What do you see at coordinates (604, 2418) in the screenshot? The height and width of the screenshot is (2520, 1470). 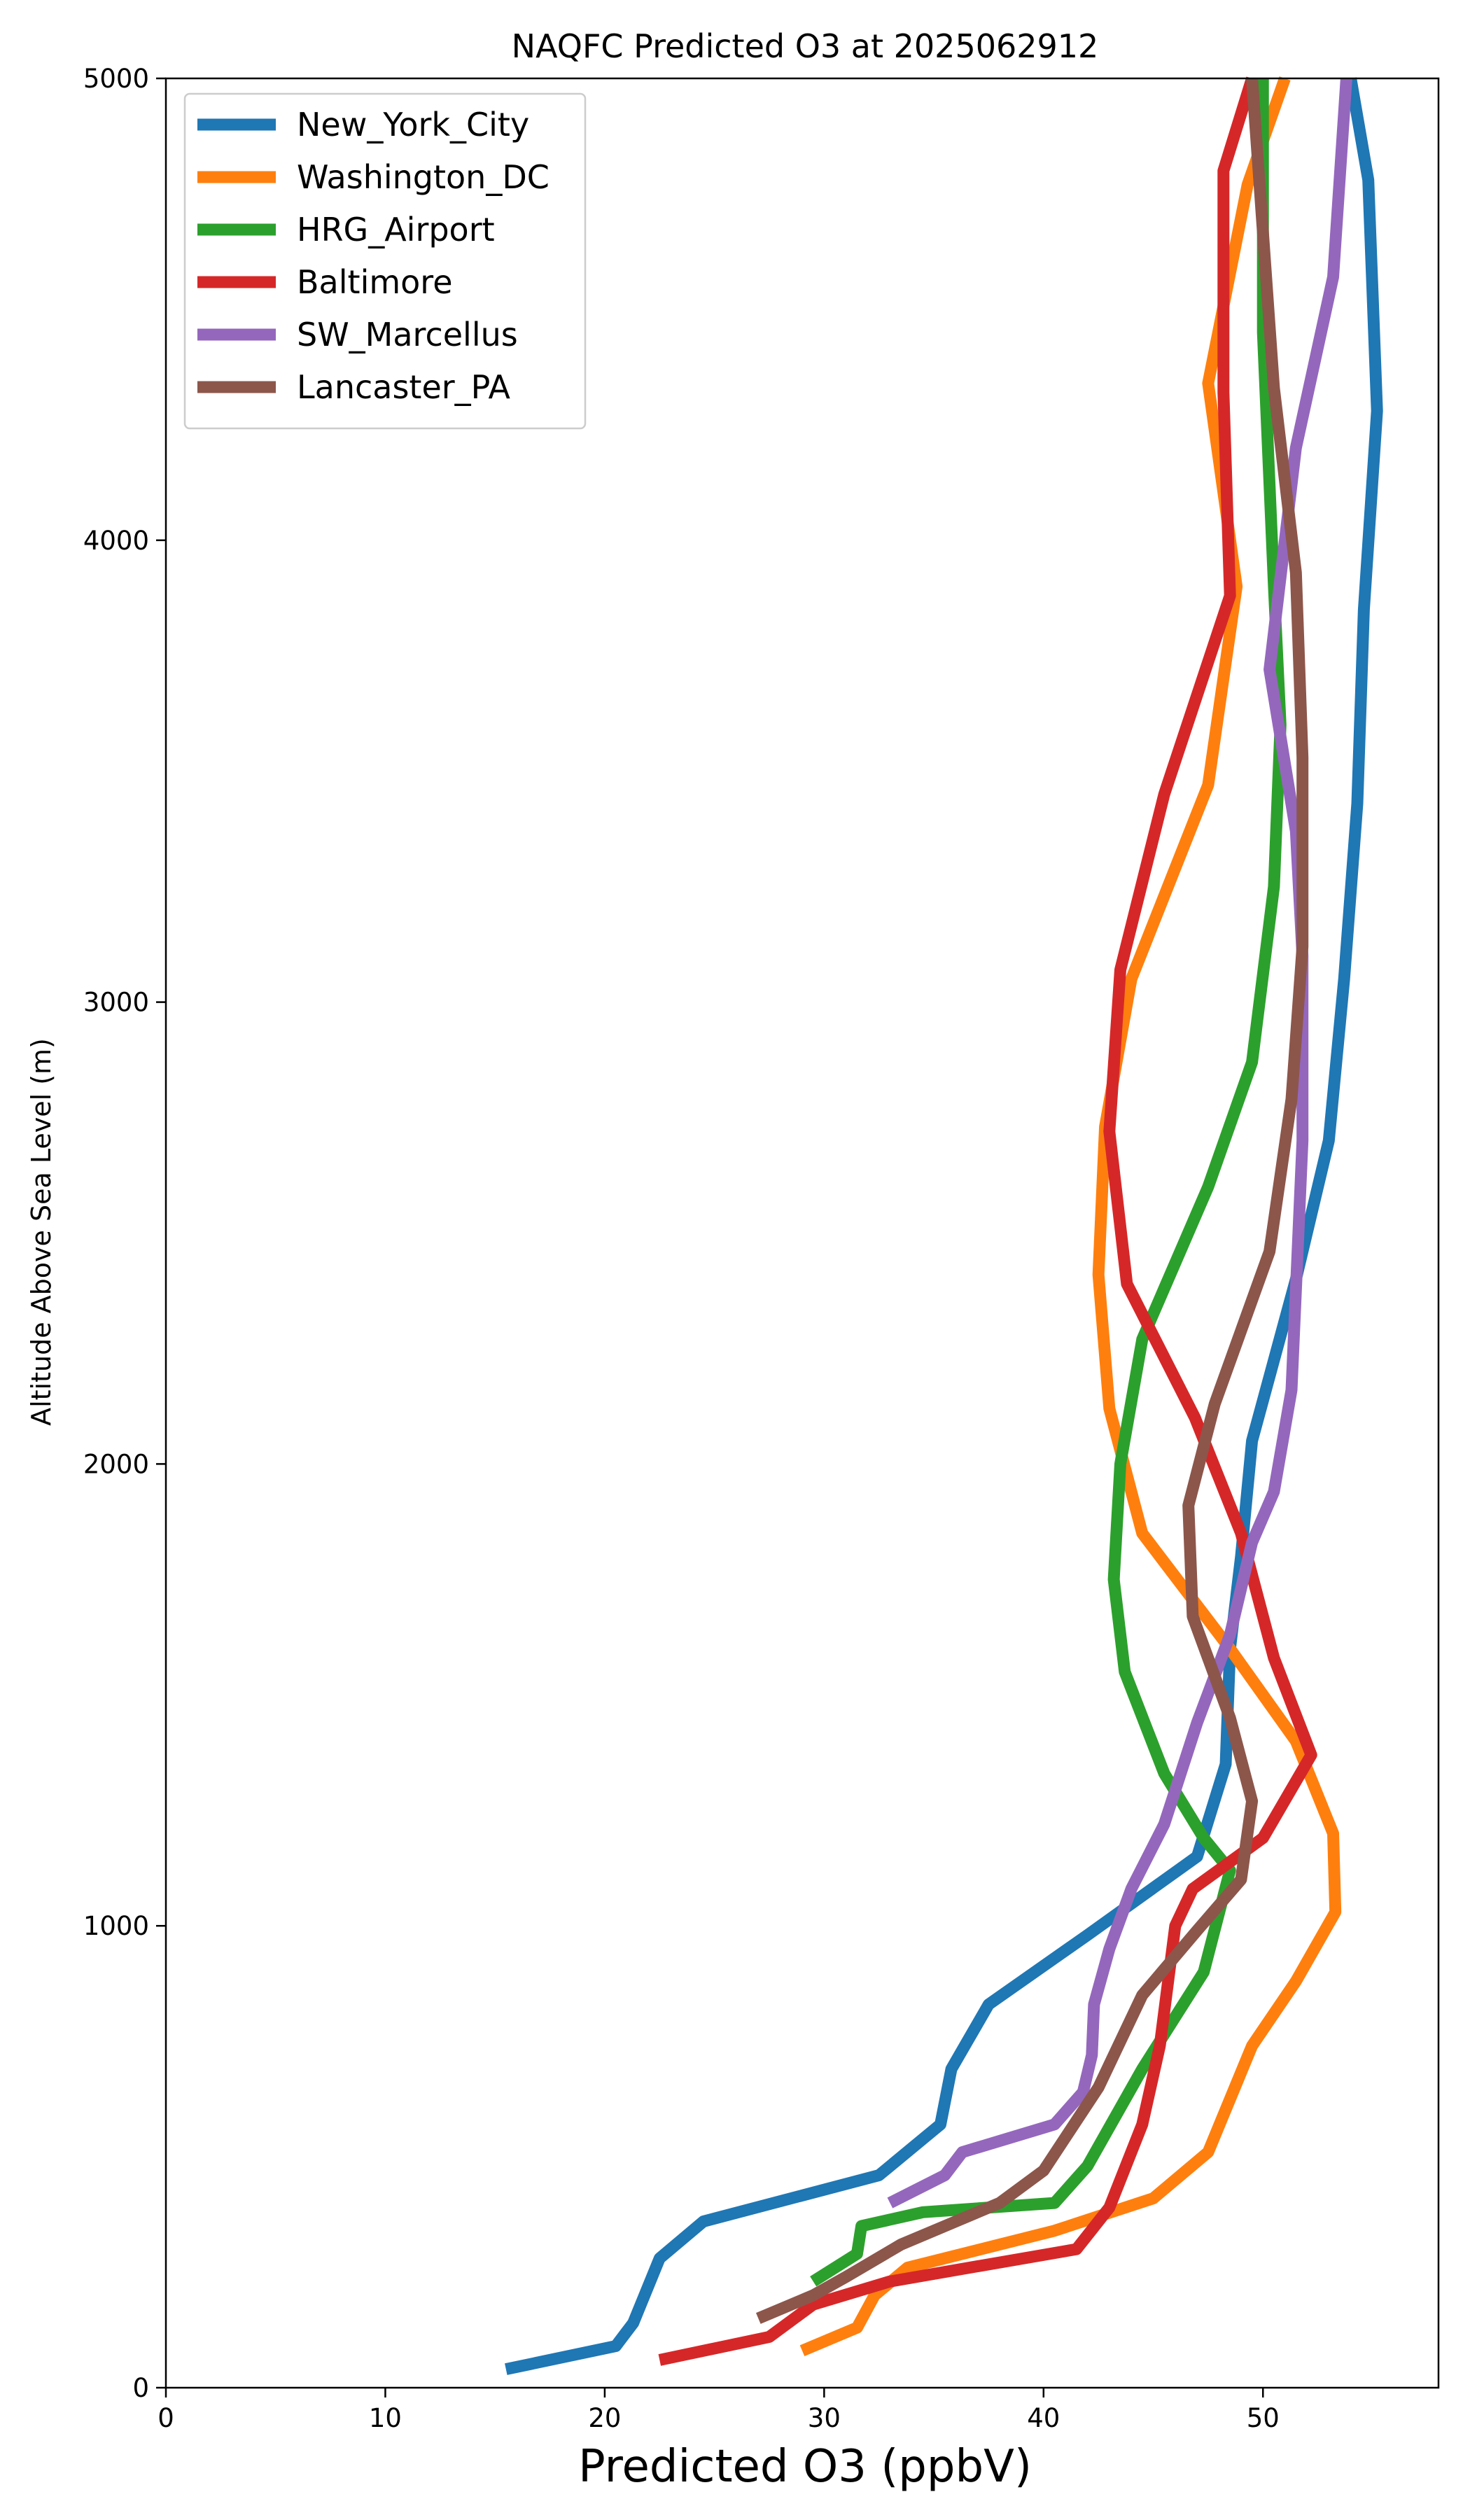 I see `x-tick-label: 20` at bounding box center [604, 2418].